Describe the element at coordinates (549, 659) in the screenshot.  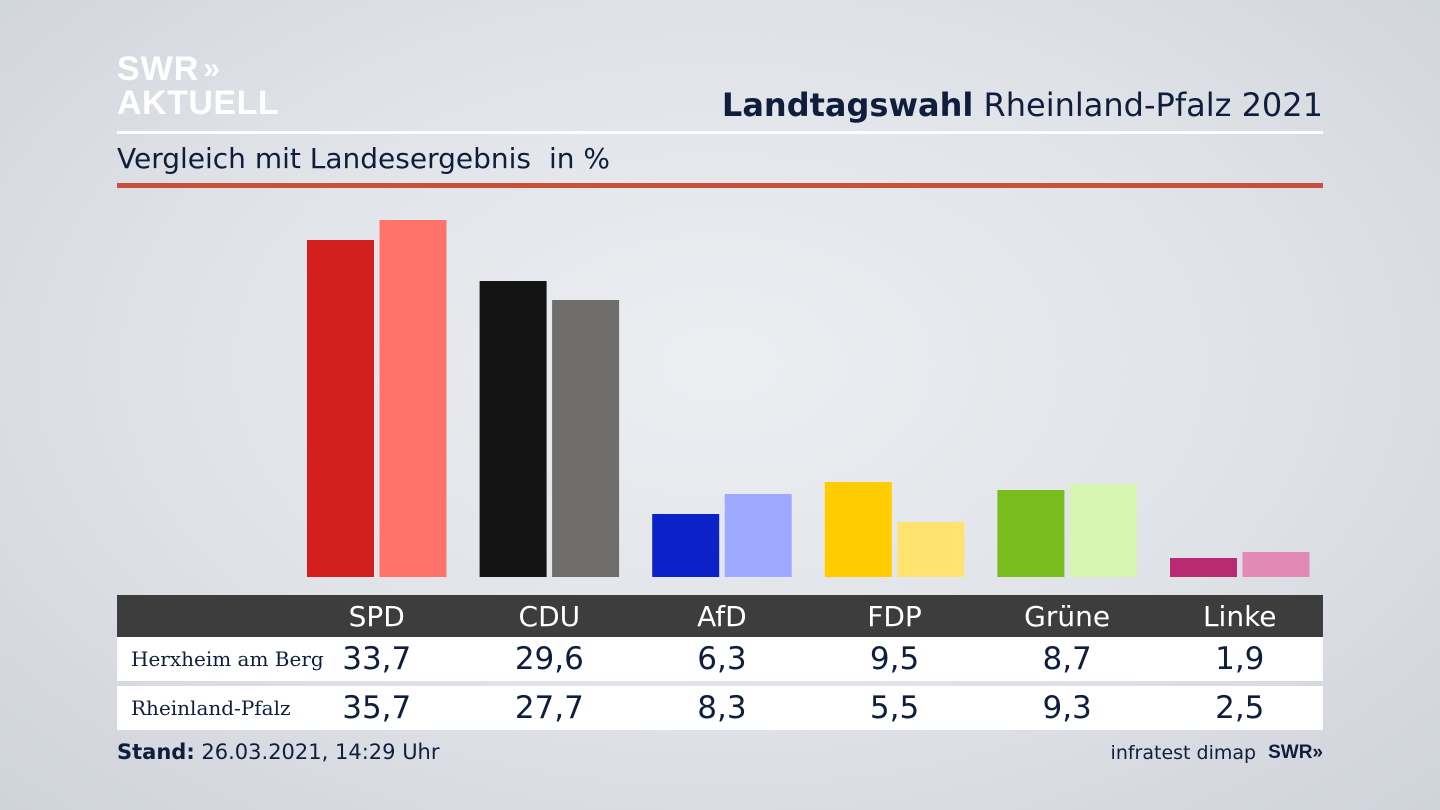
I see `value-cell: 29,6` at that location.